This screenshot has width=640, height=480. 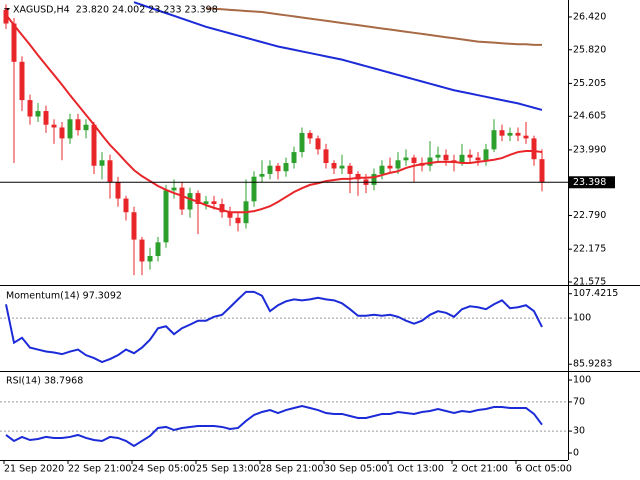 What do you see at coordinates (274, 327) in the screenshot?
I see `indicator-line` at bounding box center [274, 327].